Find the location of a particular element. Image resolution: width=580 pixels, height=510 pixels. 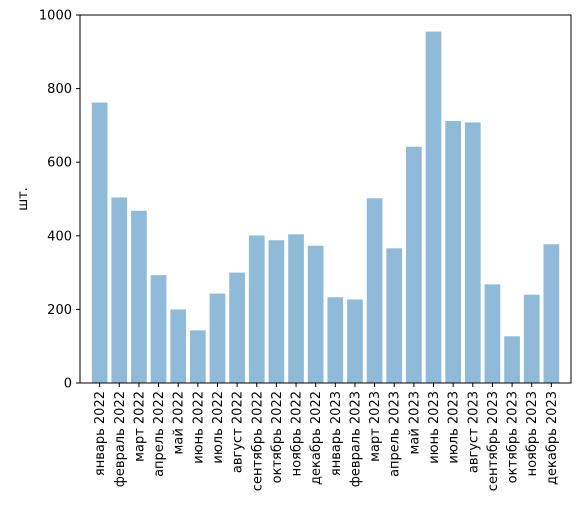

x-tick-label: март 2023 is located at coordinates (375, 426).